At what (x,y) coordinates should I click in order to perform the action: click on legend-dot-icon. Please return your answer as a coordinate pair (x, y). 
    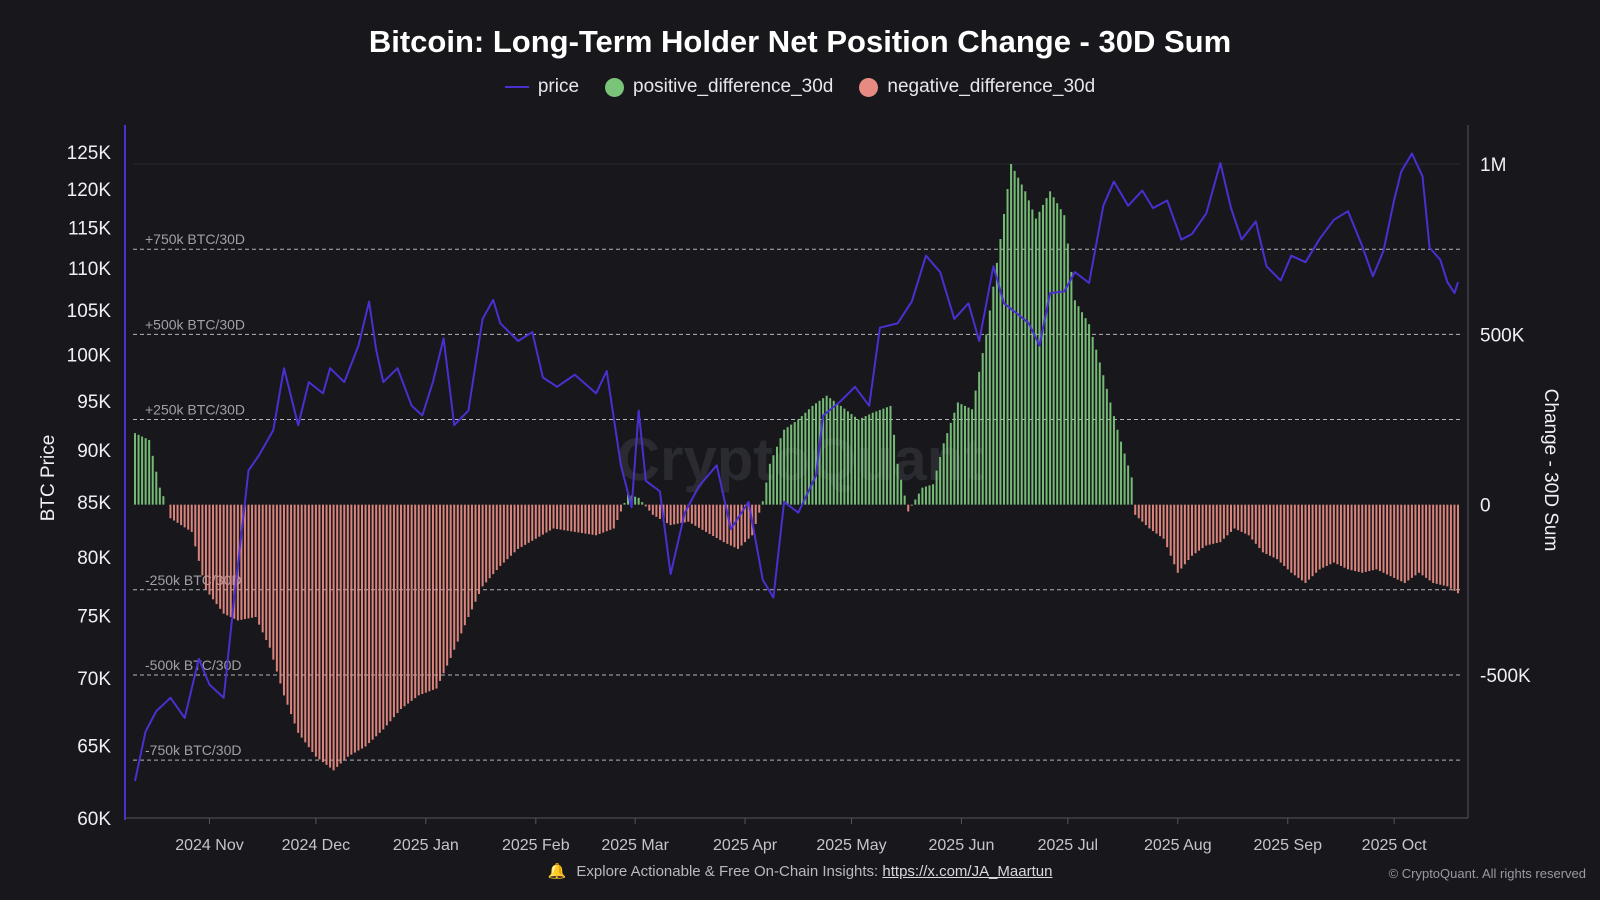
    Looking at the image, I should click on (615, 87).